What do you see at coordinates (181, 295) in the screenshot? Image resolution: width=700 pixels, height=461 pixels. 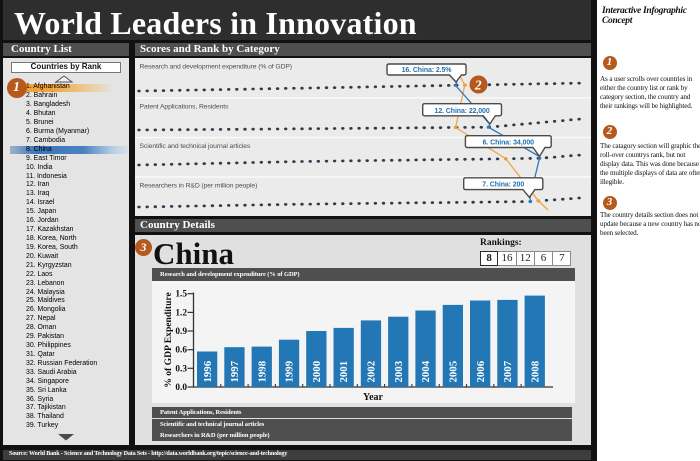 I see `svg-text: 1.5` at bounding box center [181, 295].